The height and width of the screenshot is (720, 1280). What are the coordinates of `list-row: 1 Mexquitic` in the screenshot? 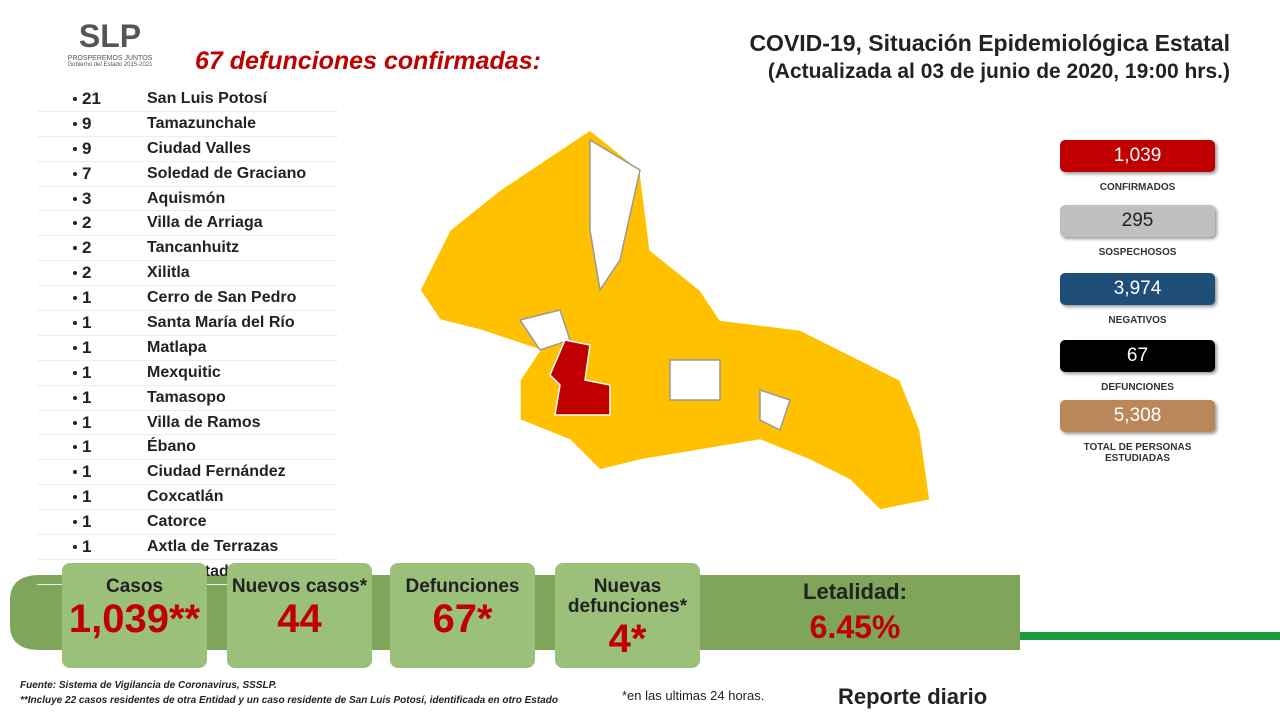 It's located at (187, 373).